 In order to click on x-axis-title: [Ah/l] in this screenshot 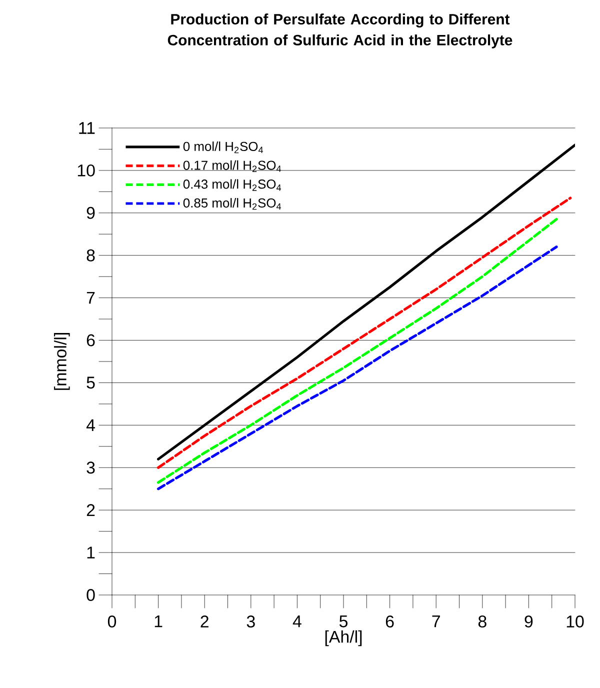, I will do `click(343, 638)`.